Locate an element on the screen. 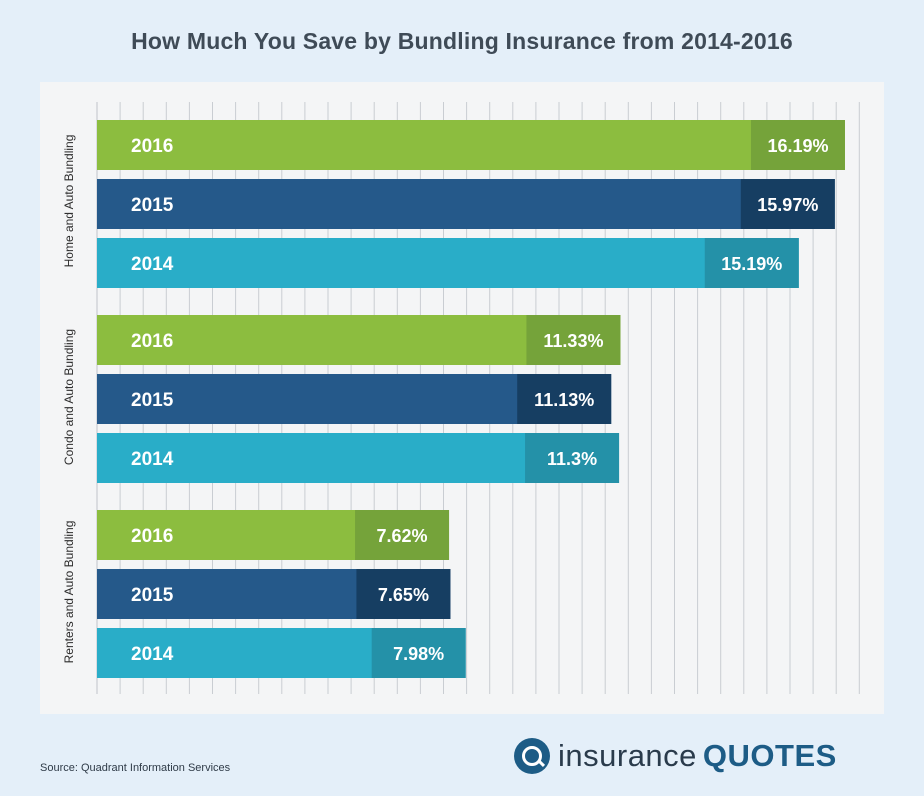  logo-text-insurance: insurance is located at coordinates (627, 755).